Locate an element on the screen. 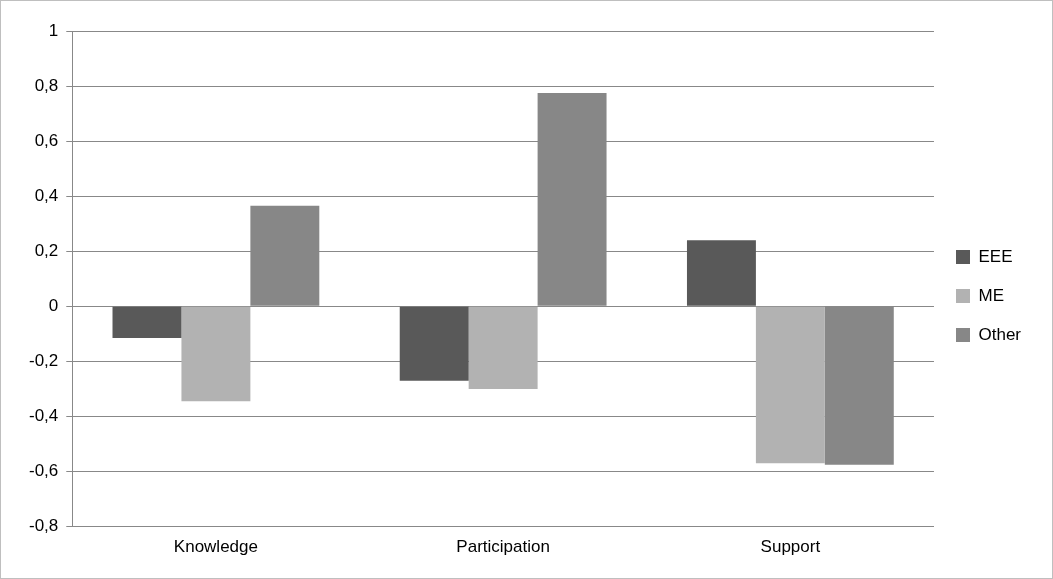 The image size is (1053, 579). x-tick-label: Participation is located at coordinates (503, 547).